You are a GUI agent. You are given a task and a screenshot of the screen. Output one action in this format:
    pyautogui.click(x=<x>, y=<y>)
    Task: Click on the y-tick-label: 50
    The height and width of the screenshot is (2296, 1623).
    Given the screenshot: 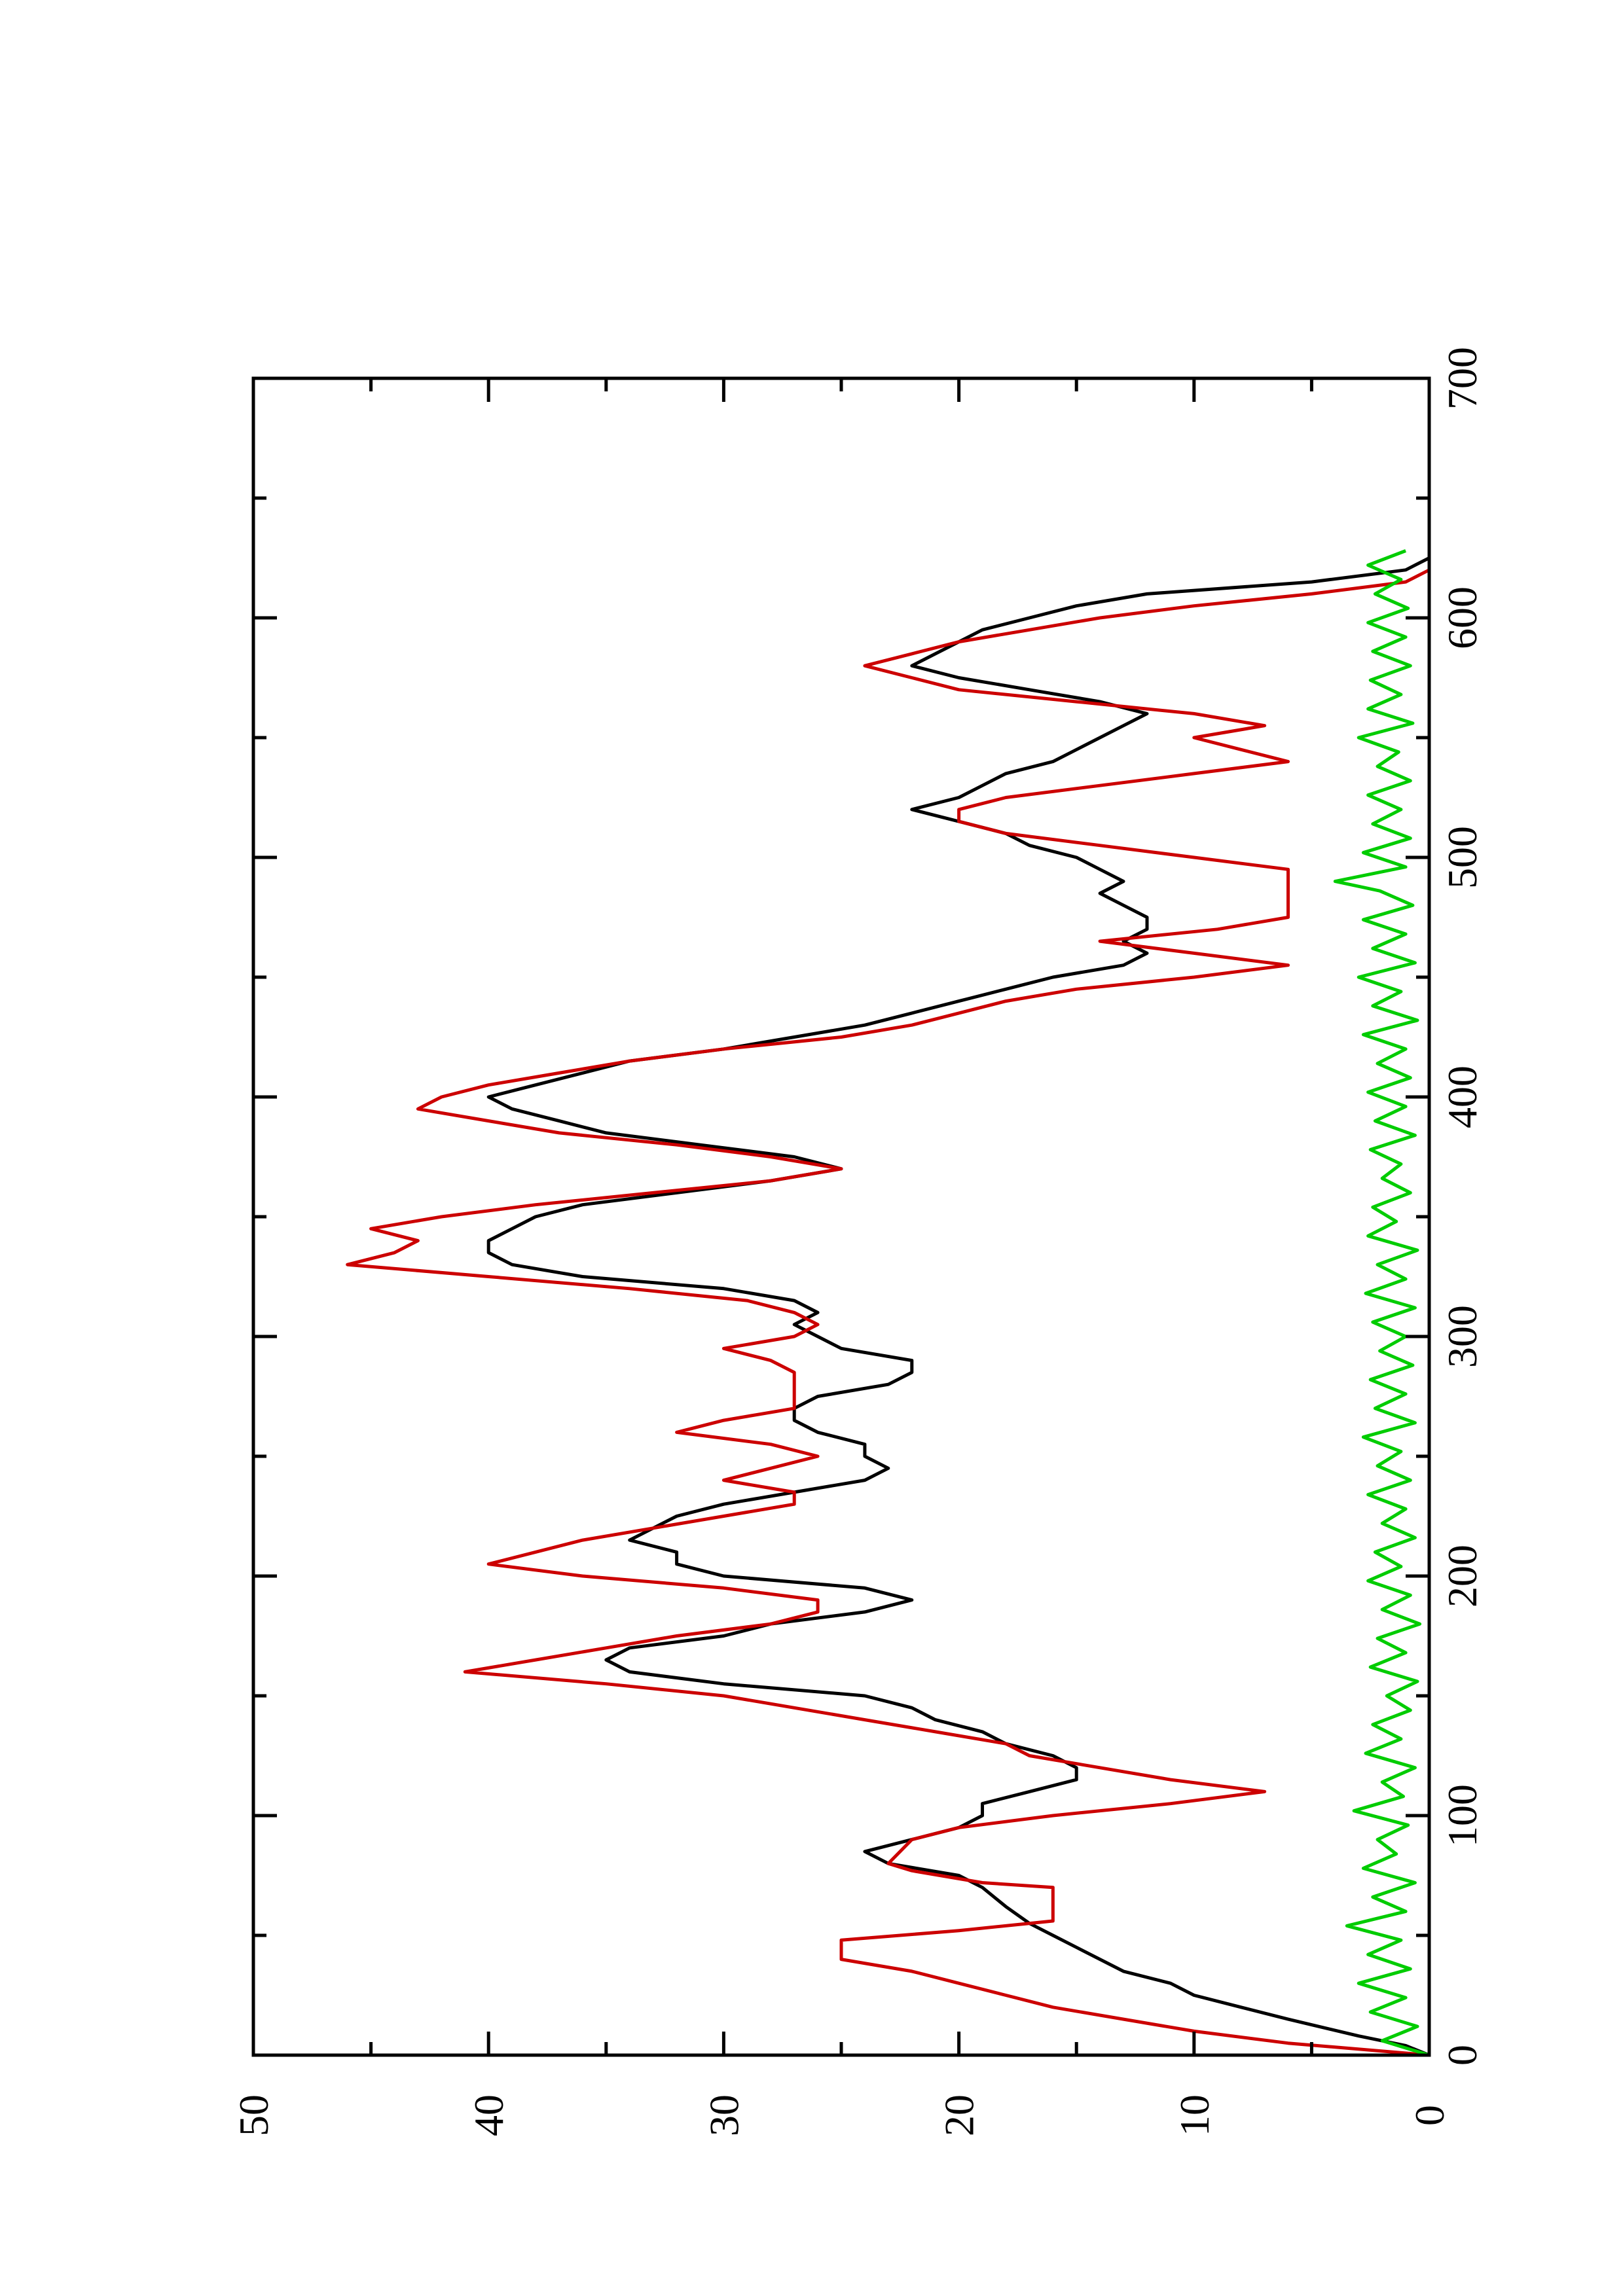 What is the action you would take?
    pyautogui.click(x=253, y=2115)
    